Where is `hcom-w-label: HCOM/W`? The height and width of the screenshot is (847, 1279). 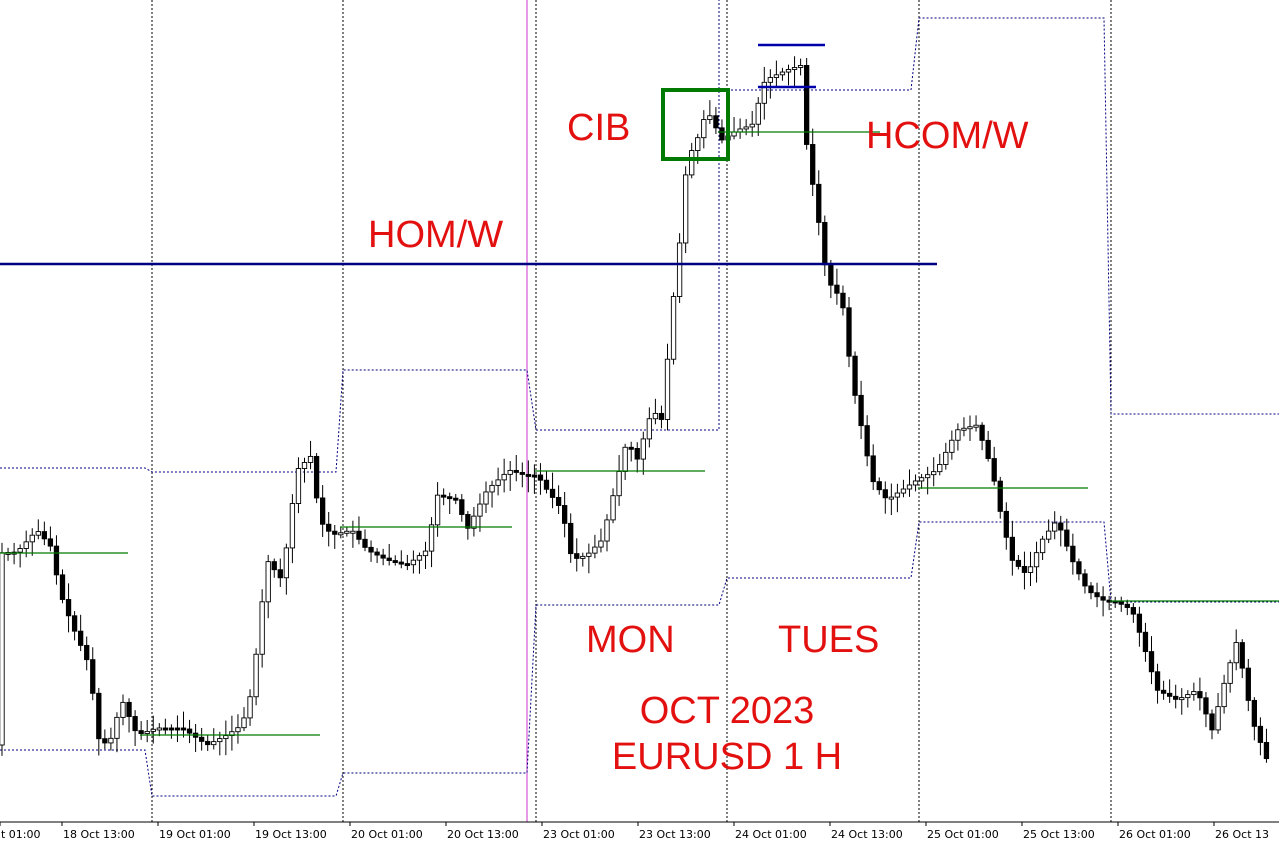 hcom-w-label: HCOM/W is located at coordinates (947, 136).